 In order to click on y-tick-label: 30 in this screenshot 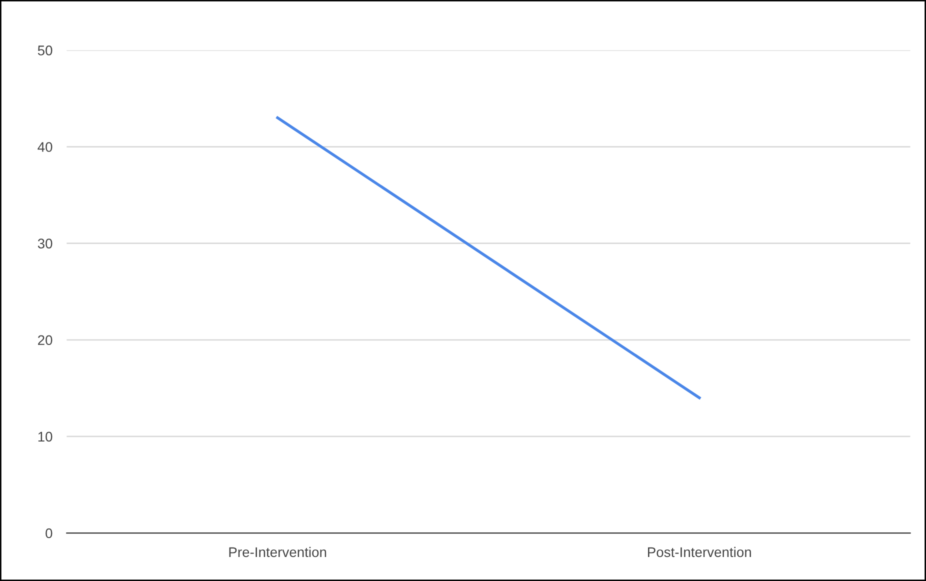, I will do `click(45, 243)`.